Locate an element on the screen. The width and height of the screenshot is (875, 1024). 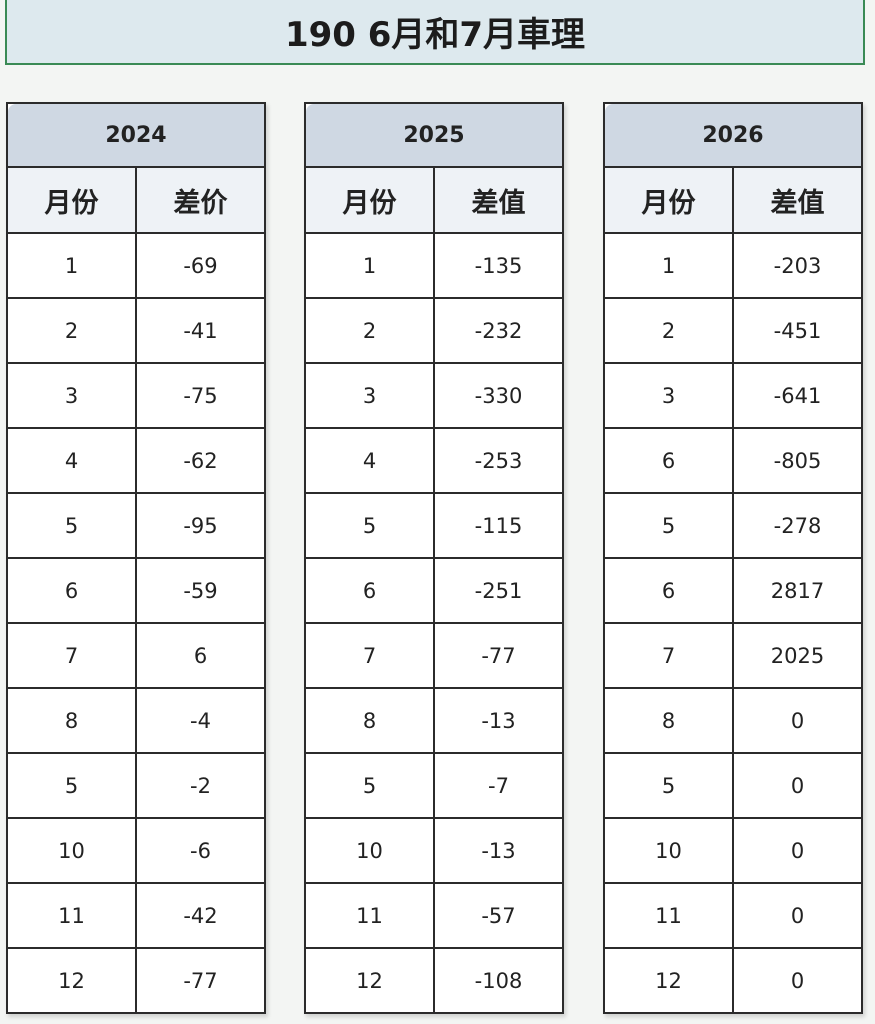
value-cell: -42 is located at coordinates (200, 915).